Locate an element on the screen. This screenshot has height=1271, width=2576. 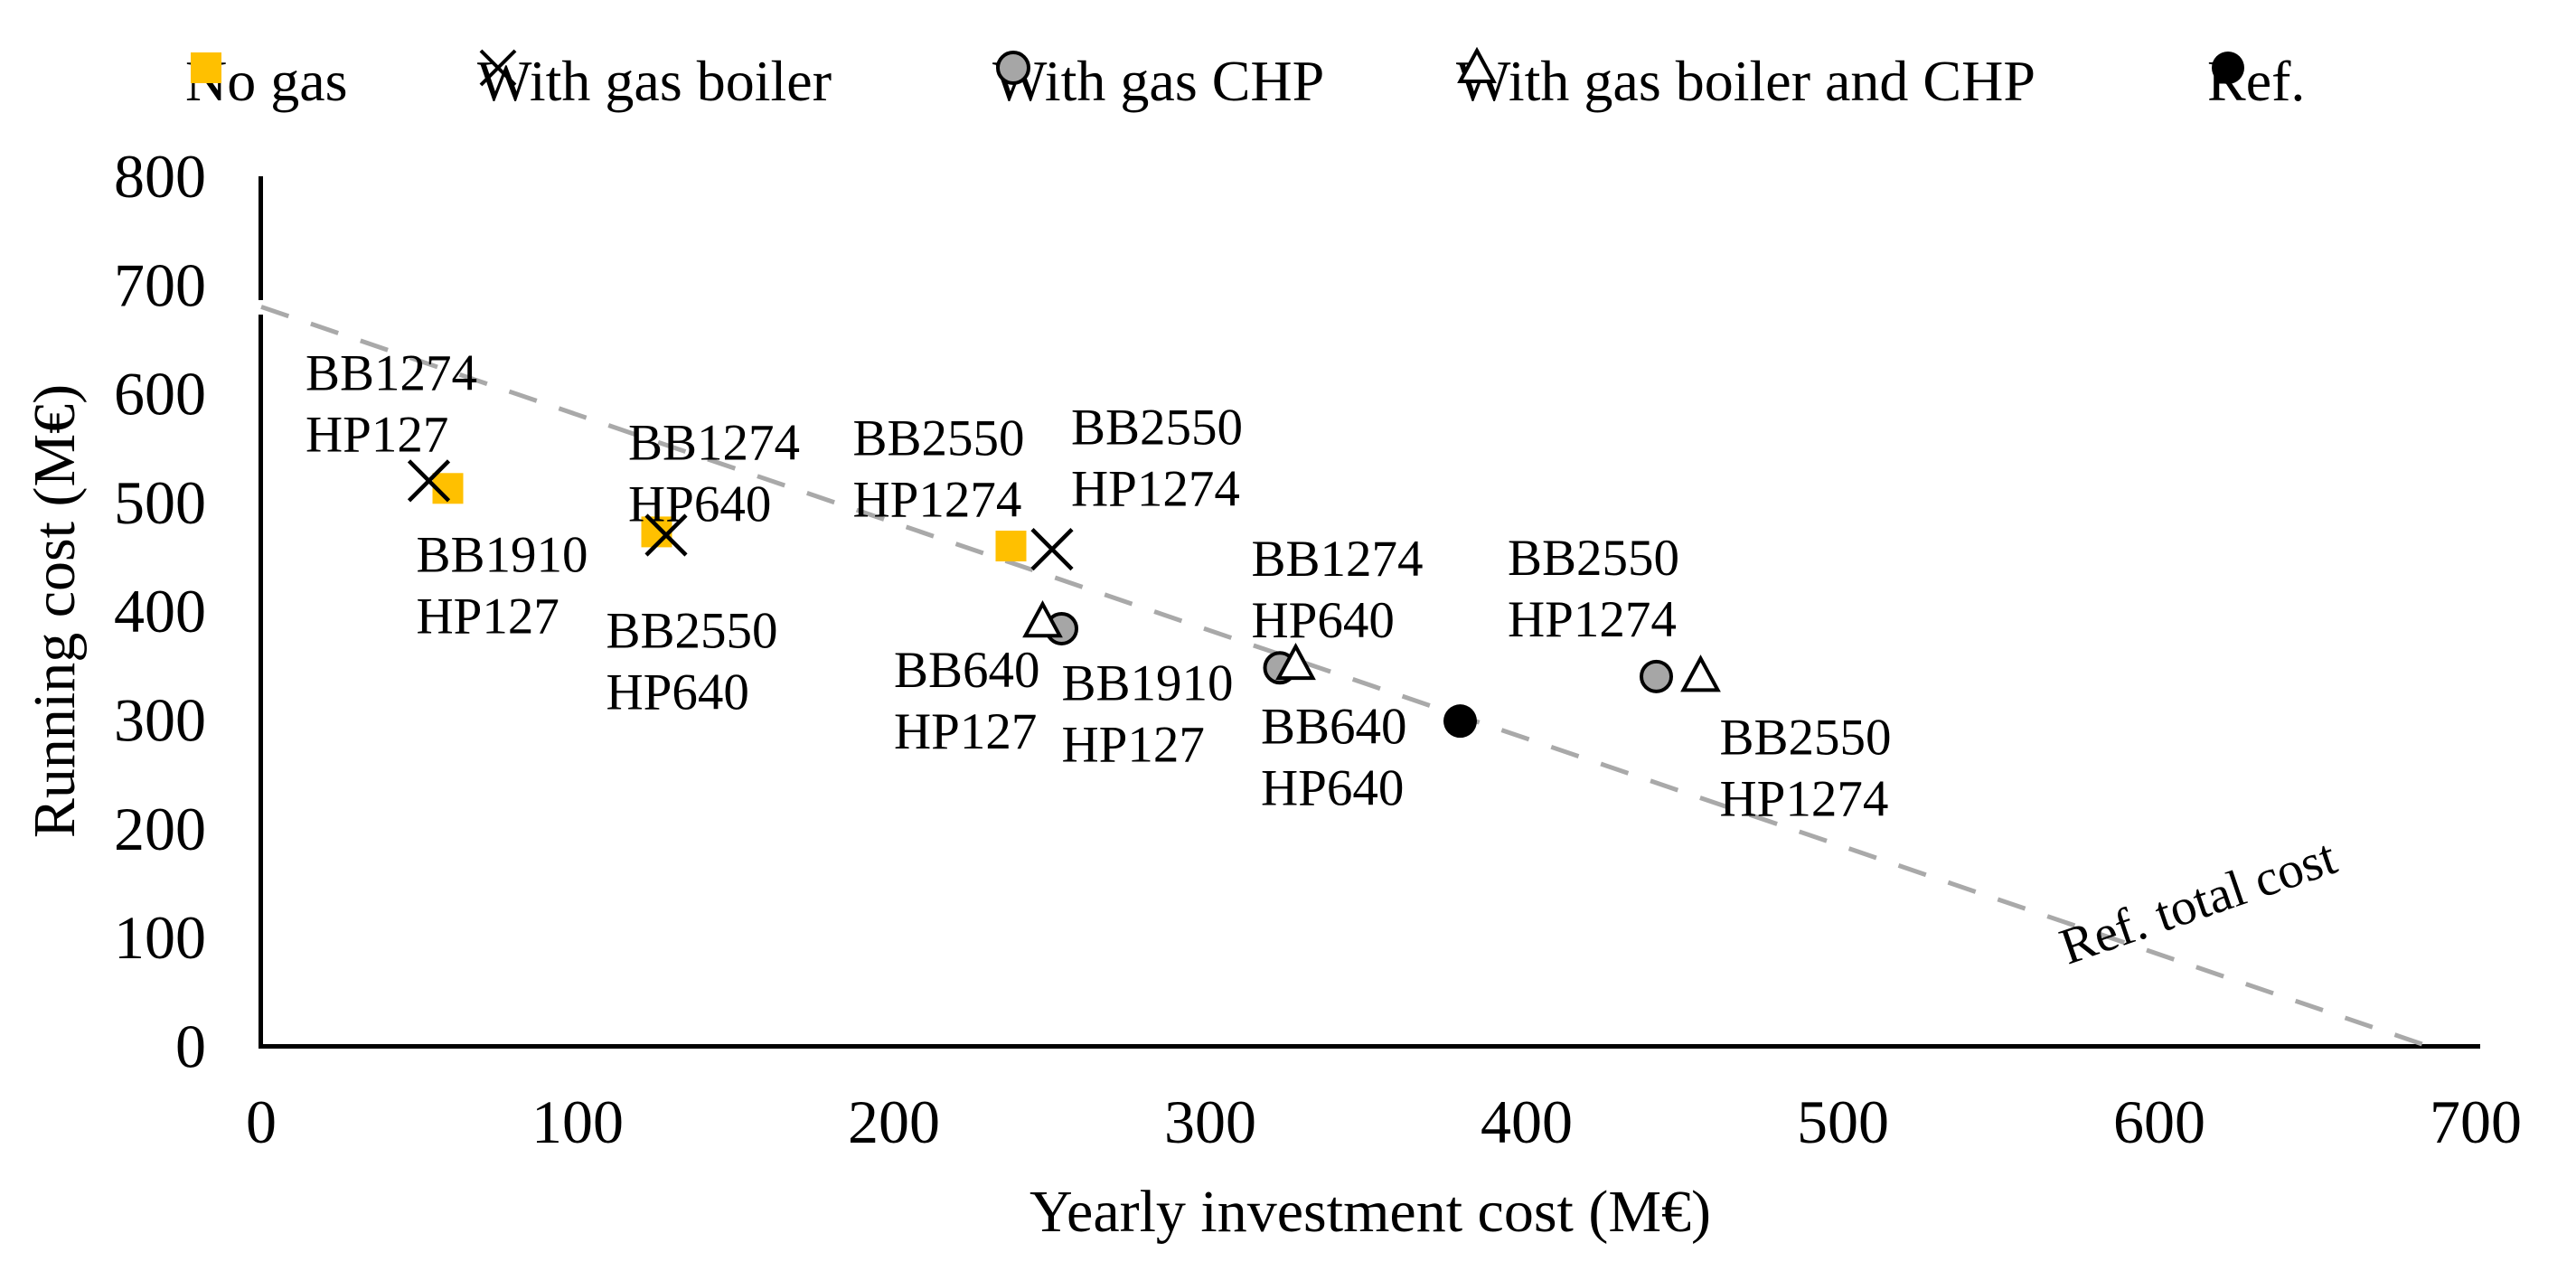
legend-item-with-gas-boiler-and-chp: With gas boiler and CHP is located at coordinates (1746, 81).